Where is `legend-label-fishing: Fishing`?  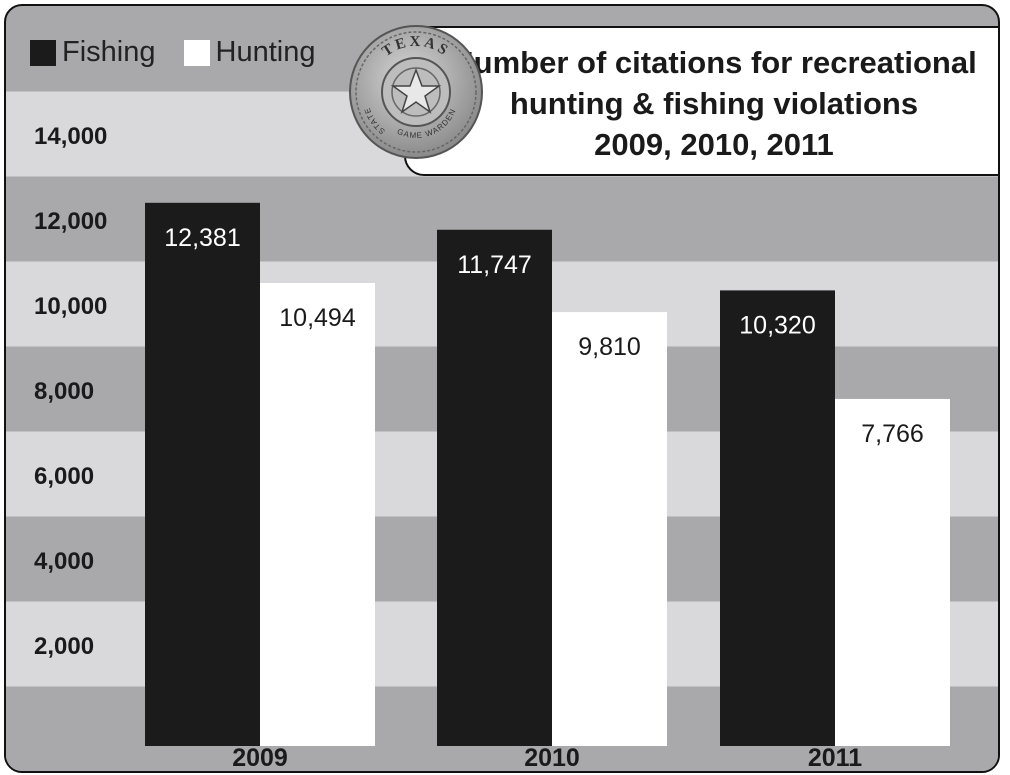 legend-label-fishing: Fishing is located at coordinates (109, 52).